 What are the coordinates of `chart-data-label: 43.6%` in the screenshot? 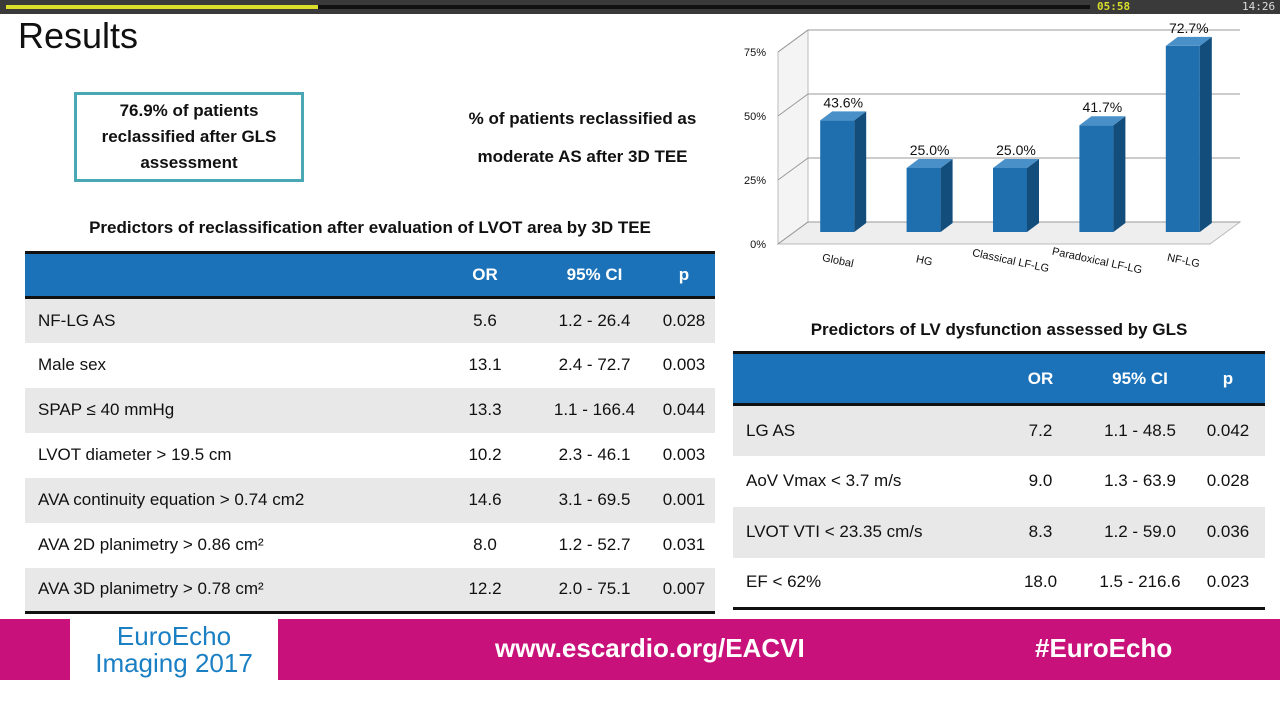 It's located at (843, 102).